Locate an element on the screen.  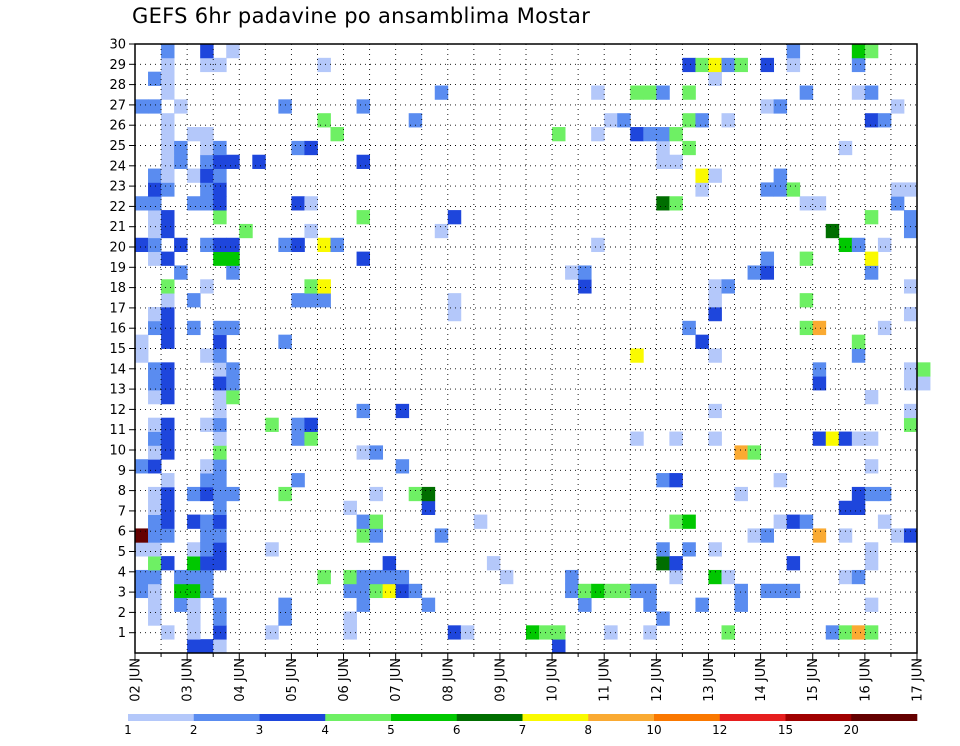
y-tick-label: 6 is located at coordinates (122, 532).